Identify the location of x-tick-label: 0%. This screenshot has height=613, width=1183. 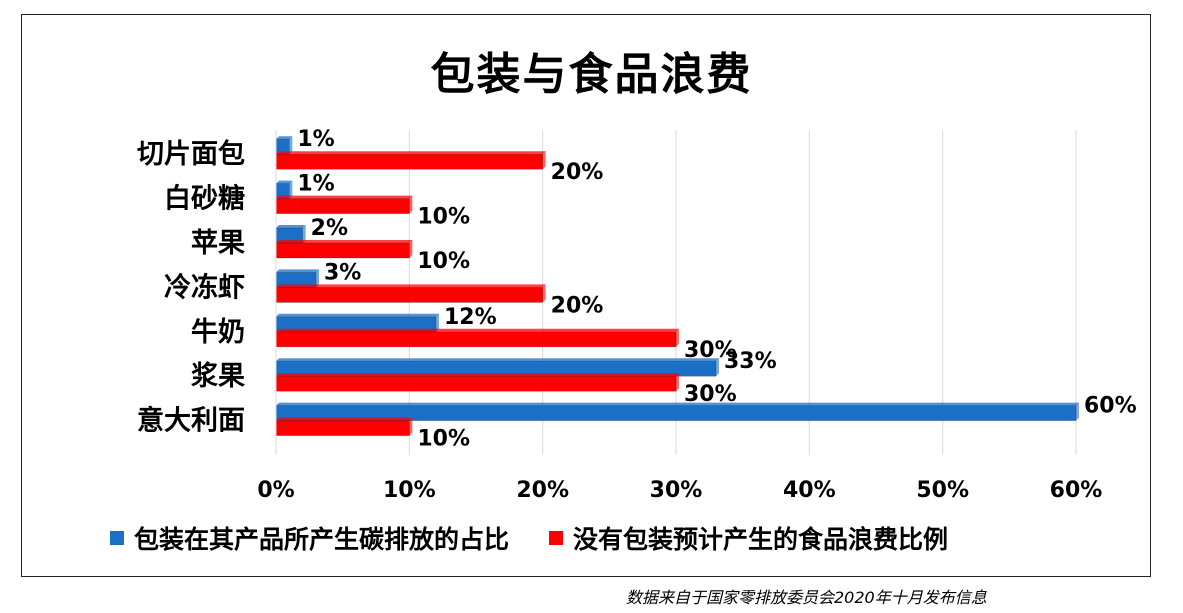
(275, 490).